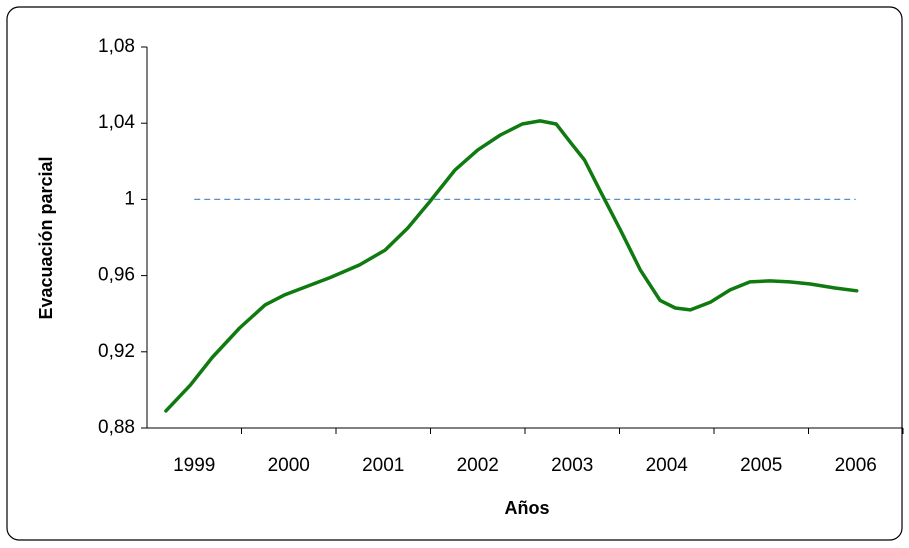  I want to click on y-tick-label: 1,04, so click(116, 122).